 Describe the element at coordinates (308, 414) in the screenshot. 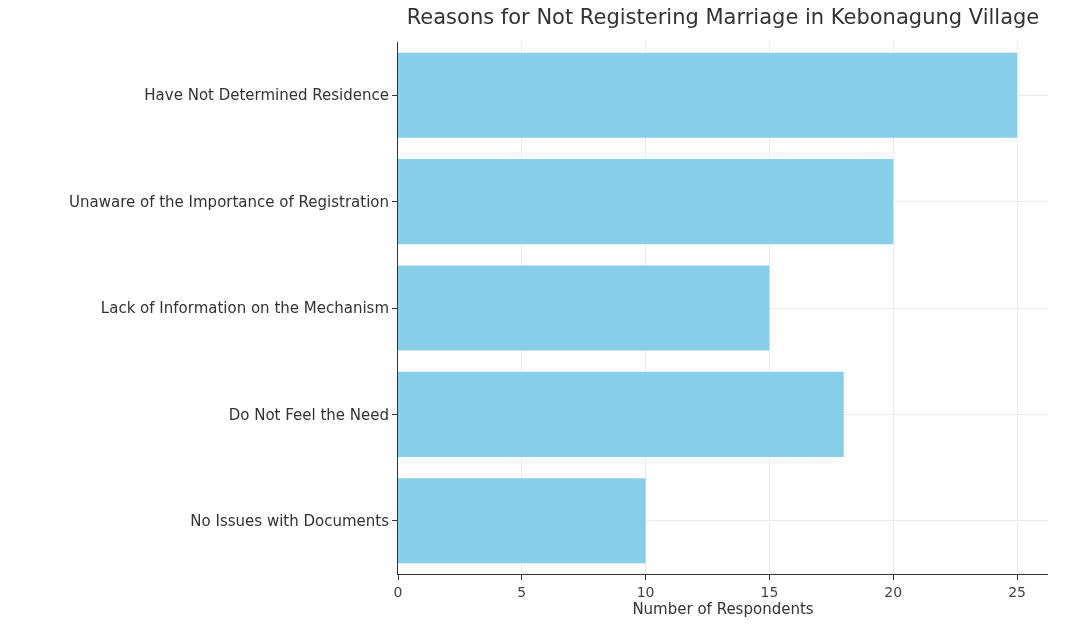

I see `y-tick-label: Do Not Feel the Need` at that location.